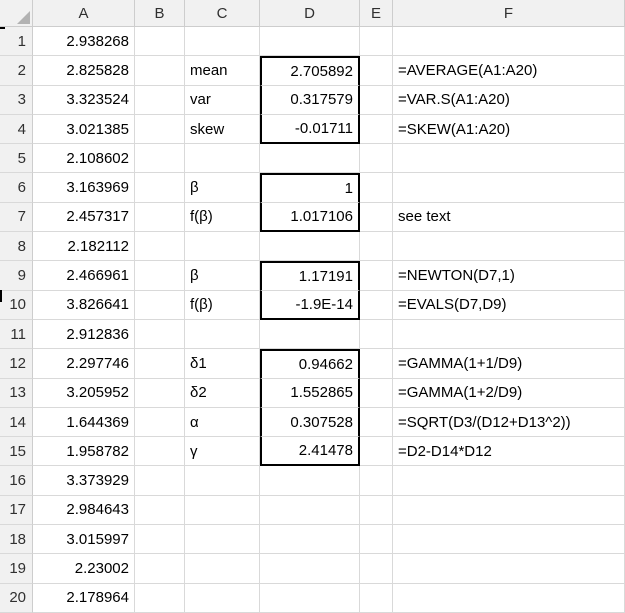 The image size is (625, 613). I want to click on cell-A11: 2.912836, so click(84, 334).